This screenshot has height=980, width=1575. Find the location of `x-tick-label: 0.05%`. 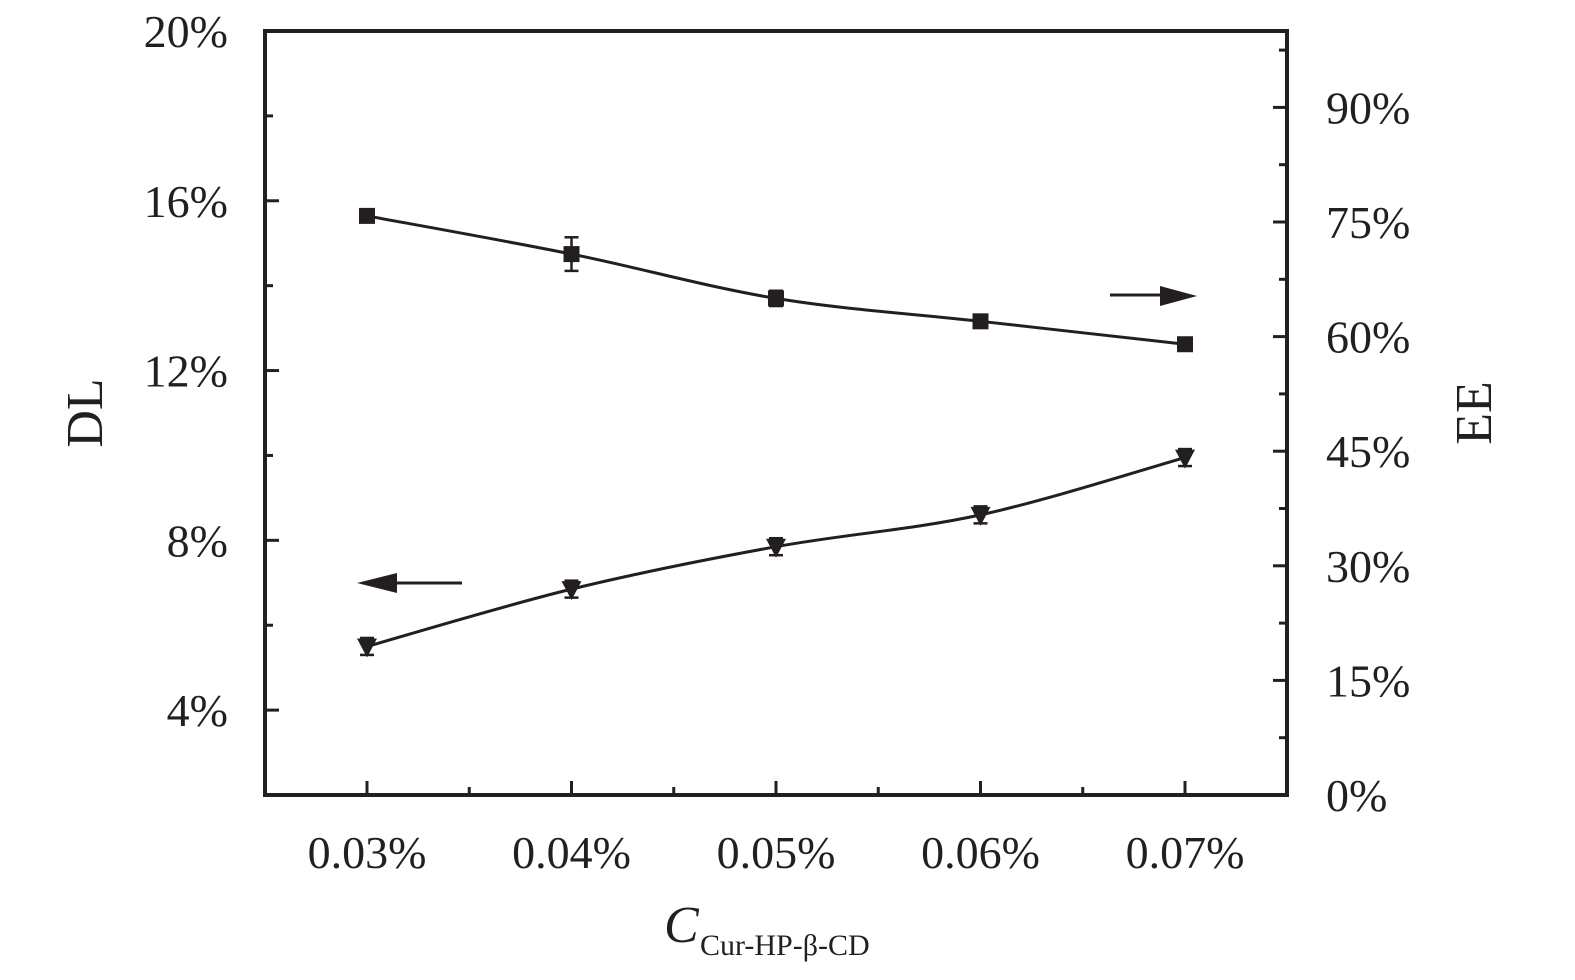

x-tick-label: 0.05% is located at coordinates (776, 852).